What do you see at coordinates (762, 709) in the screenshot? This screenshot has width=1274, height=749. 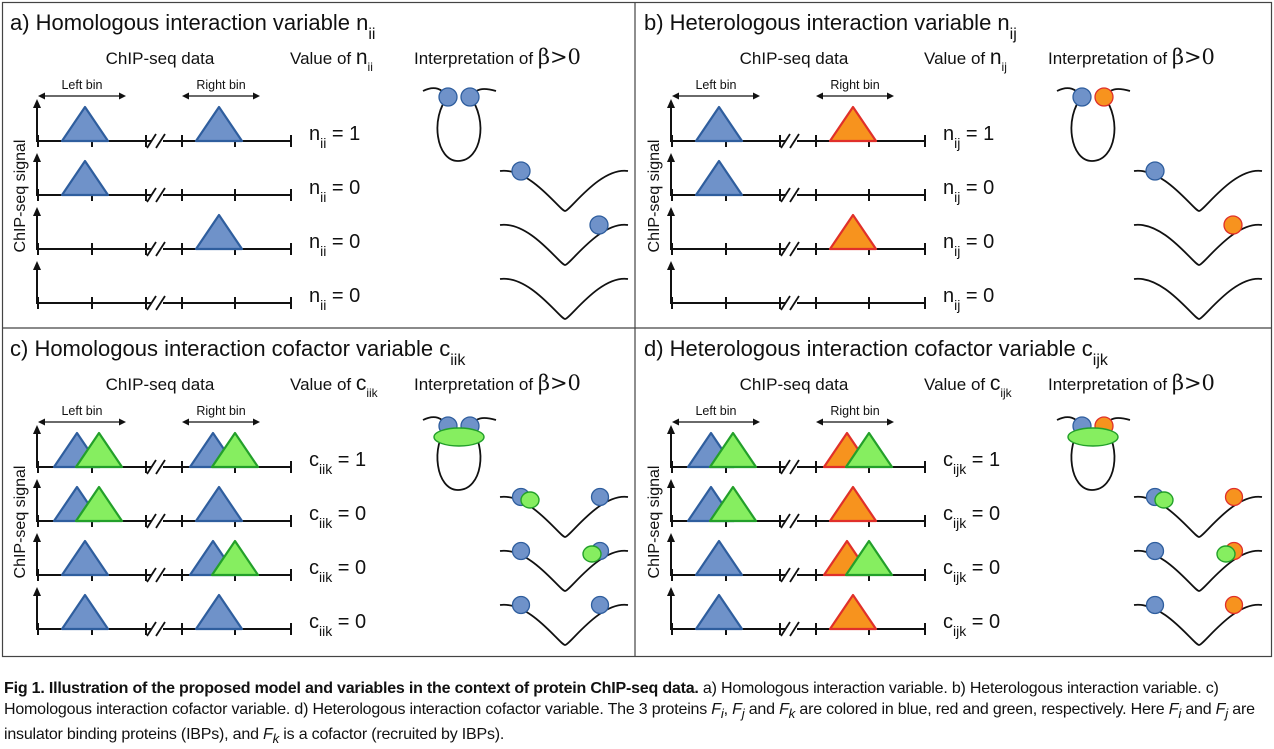 I see `caption-text-2: and` at bounding box center [762, 709].